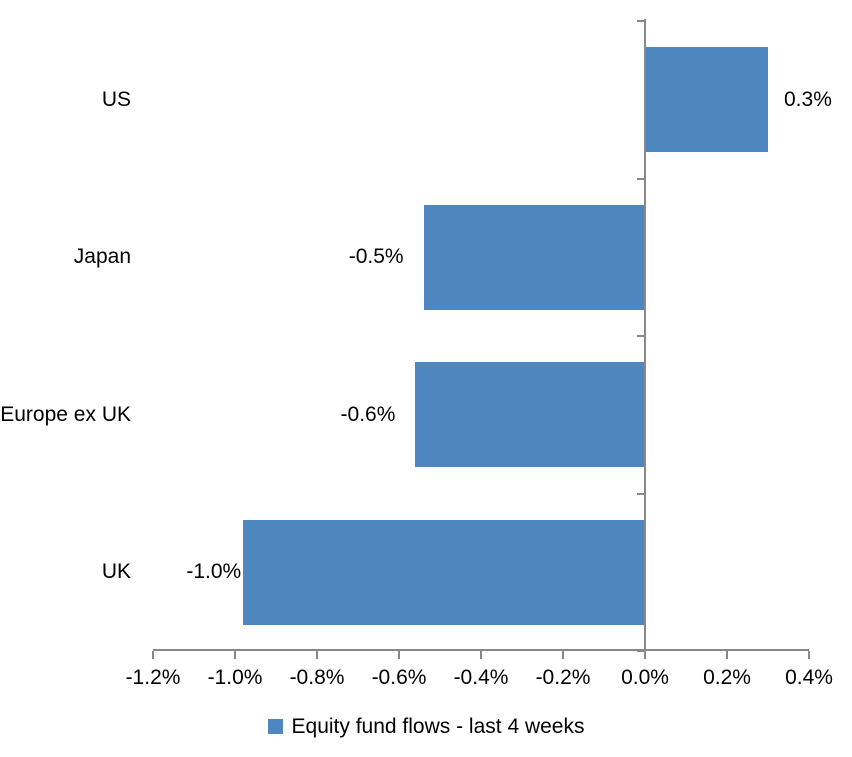  What do you see at coordinates (808, 99) in the screenshot?
I see `data-label: 0.3%` at bounding box center [808, 99].